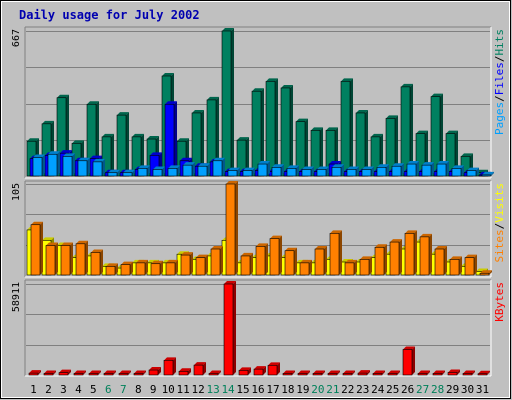 The width and height of the screenshot is (512, 400). Describe the element at coordinates (78, 389) in the screenshot. I see `x-tick-label-day-4: 4` at that location.